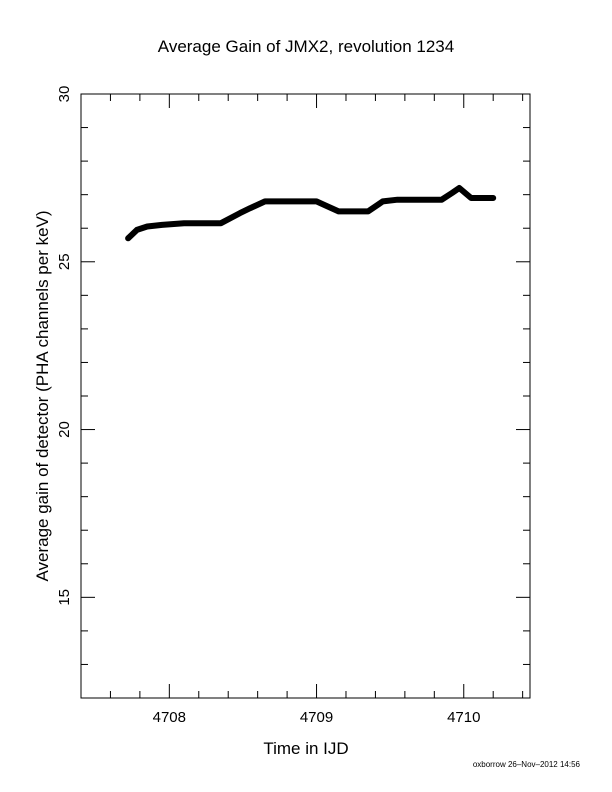 The height and width of the screenshot is (792, 612). What do you see at coordinates (316, 717) in the screenshot?
I see `x-tick-label: 4709` at bounding box center [316, 717].